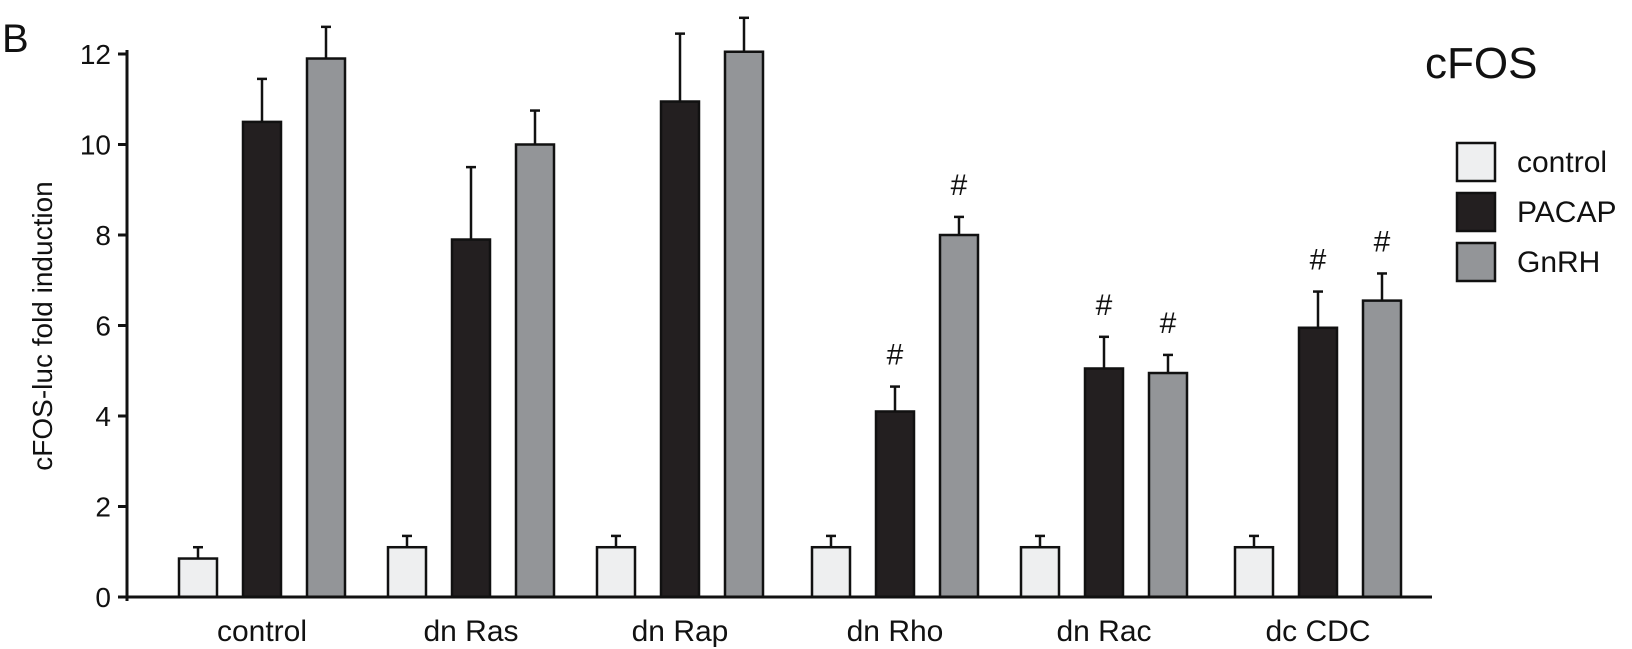 The width and height of the screenshot is (1632, 649). What do you see at coordinates (1103, 631) in the screenshot?
I see `x-tick-label: dn Rac` at bounding box center [1103, 631].